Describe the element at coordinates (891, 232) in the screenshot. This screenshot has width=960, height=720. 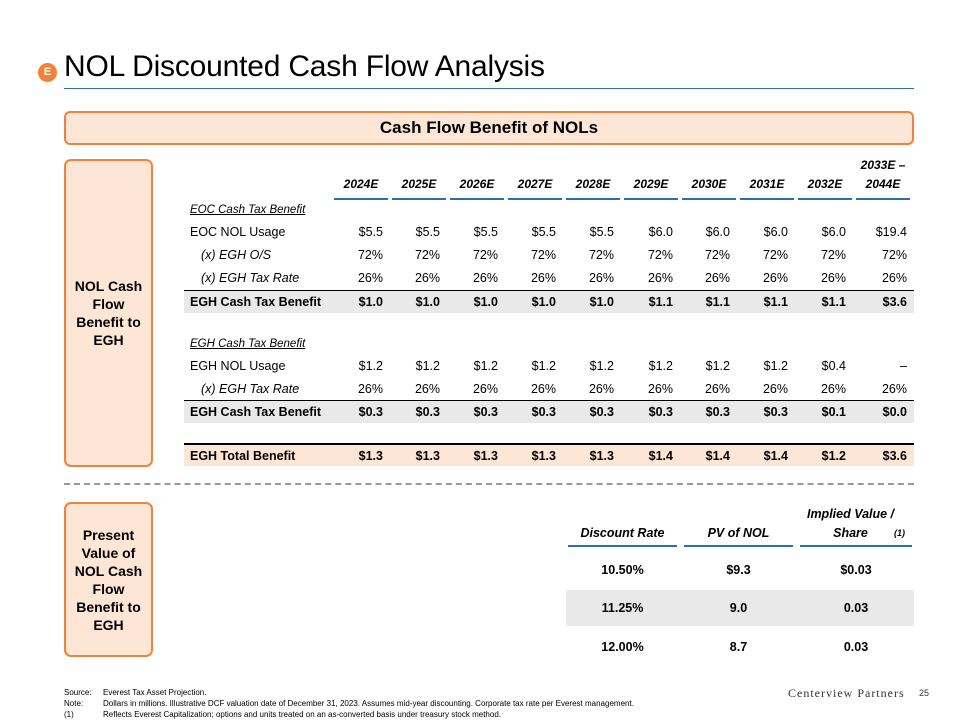
I see `table-cell: $19.4` at that location.